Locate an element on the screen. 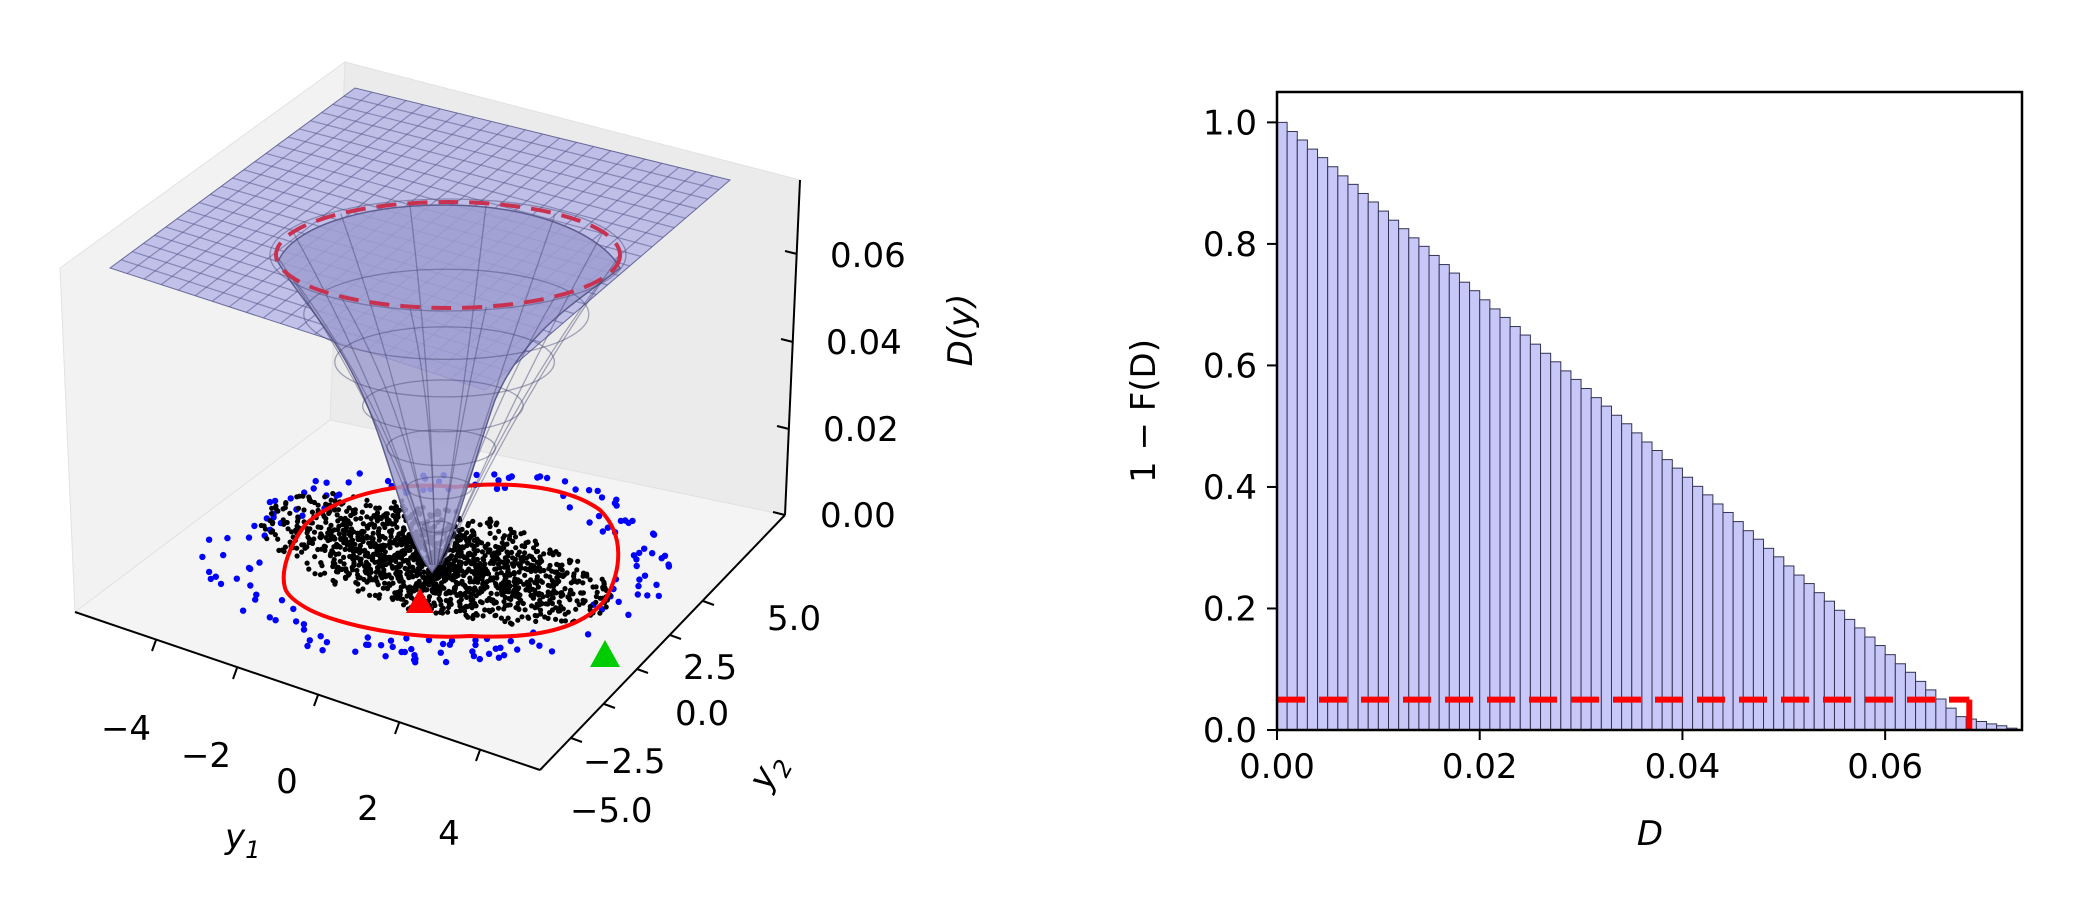 The image size is (2100, 900). y-tick-label-1: −2.5 is located at coordinates (624, 762).